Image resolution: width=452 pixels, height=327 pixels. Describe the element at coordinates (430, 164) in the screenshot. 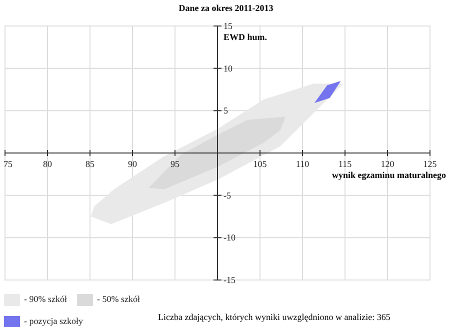

I see `x-tick-label: 125` at that location.